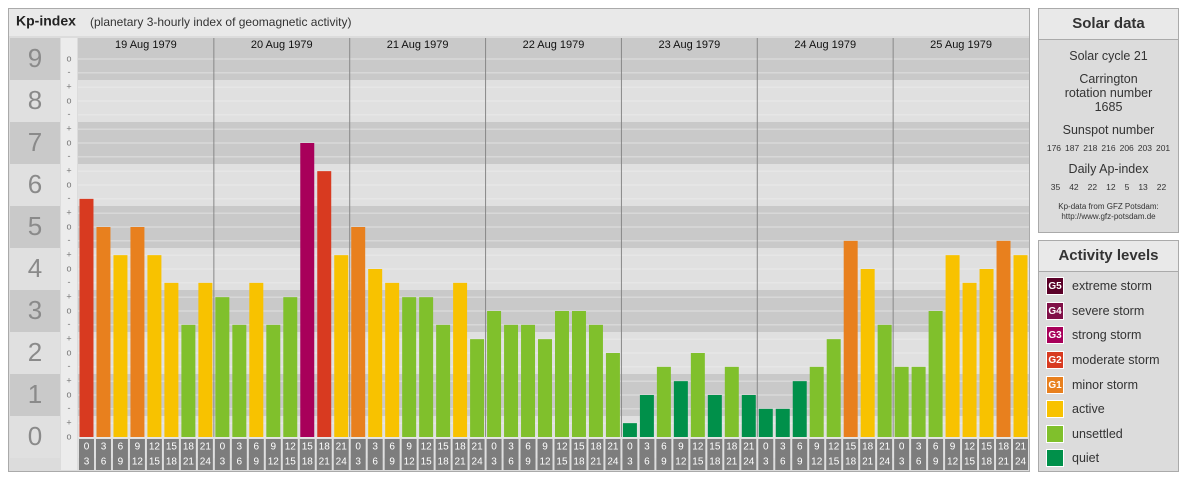 The width and height of the screenshot is (1184, 480). What do you see at coordinates (1055, 433) in the screenshot?
I see `level-swatch` at bounding box center [1055, 433].